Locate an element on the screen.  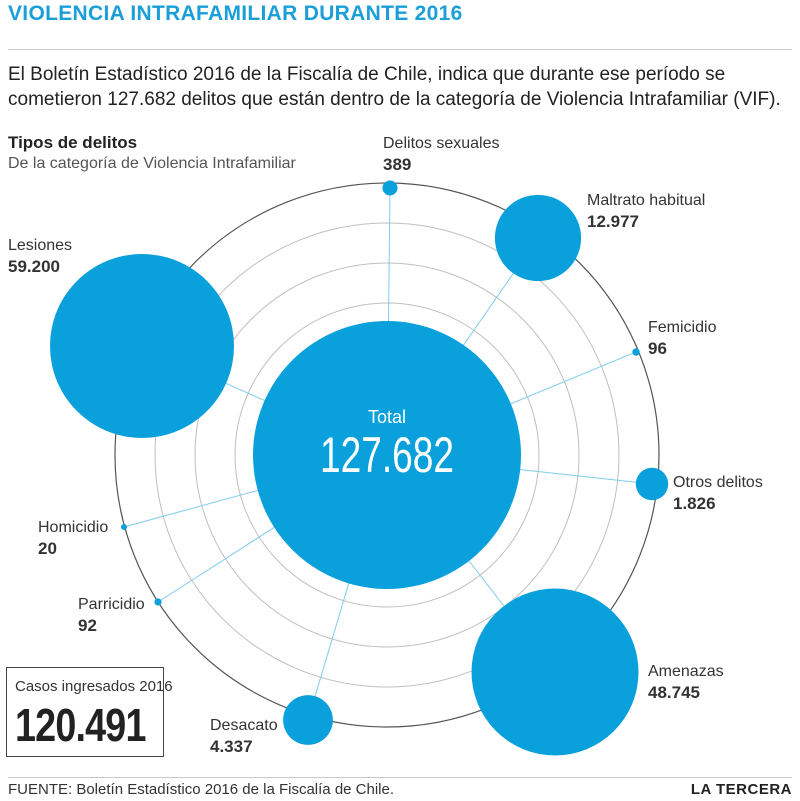
value-homicidio: 20 is located at coordinates (47, 548).